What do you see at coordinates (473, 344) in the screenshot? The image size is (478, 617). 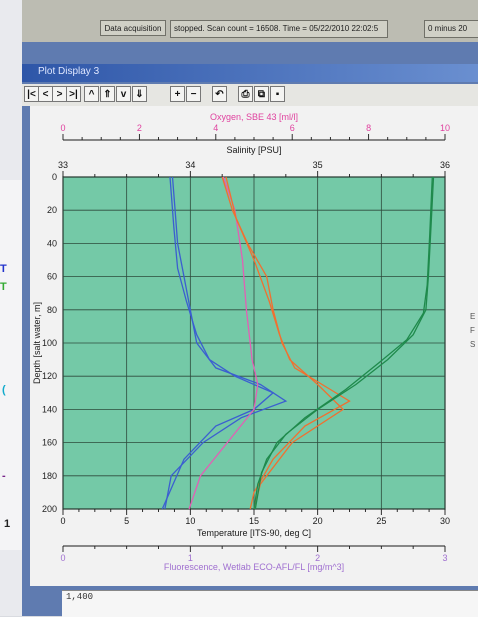 I see `offscreen-glyph-right: S` at bounding box center [473, 344].